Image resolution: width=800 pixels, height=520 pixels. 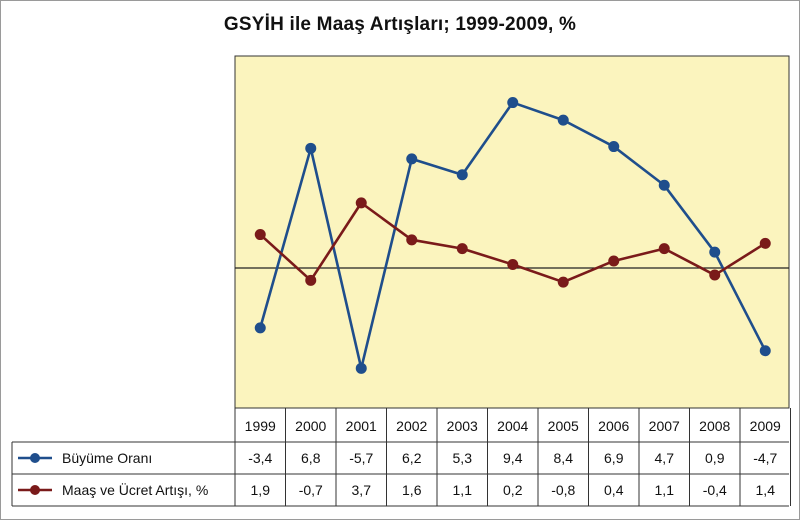 What do you see at coordinates (564, 458) in the screenshot?
I see `data-label-buyume: 8,4` at bounding box center [564, 458].